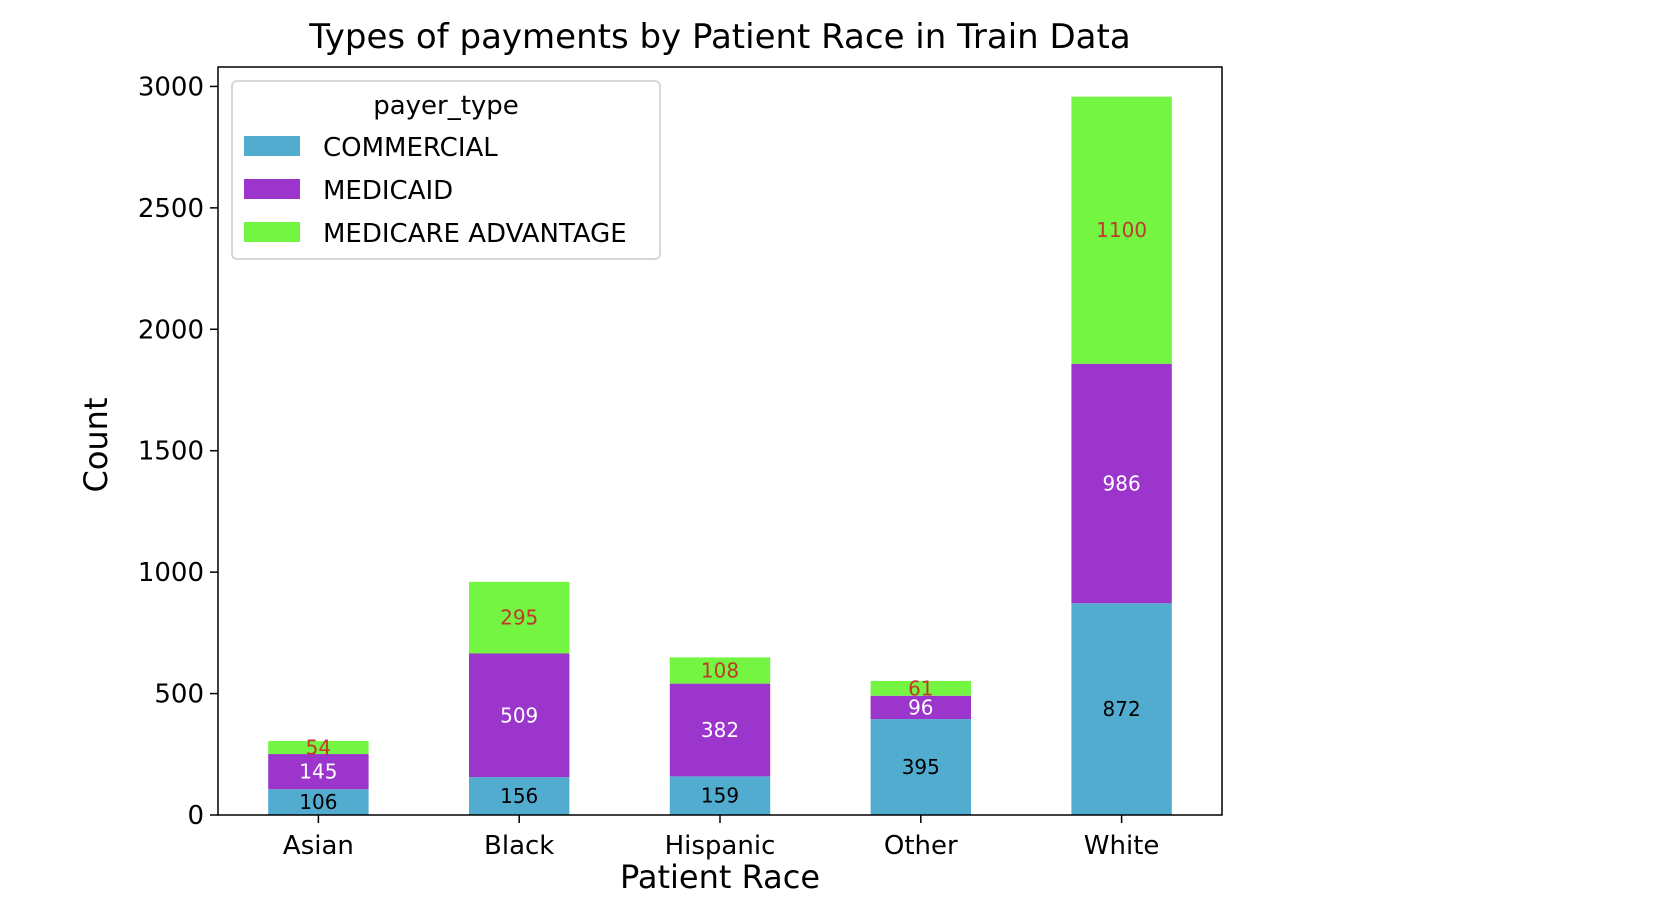  I want to click on bar-other-medicare-advantage, so click(920, 688).